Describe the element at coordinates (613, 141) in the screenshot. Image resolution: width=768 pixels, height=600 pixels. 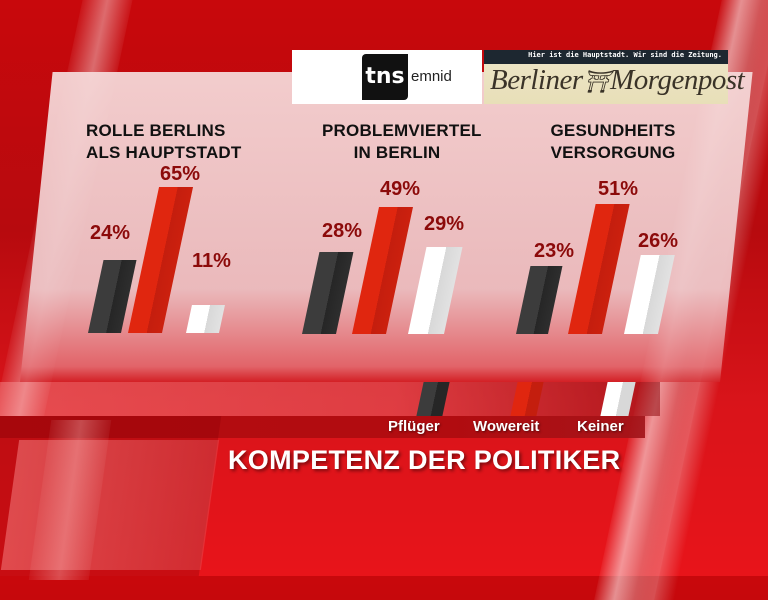
I see `group-title-gesundheit: GESUNDHEITS VERSORGUNG` at that location.